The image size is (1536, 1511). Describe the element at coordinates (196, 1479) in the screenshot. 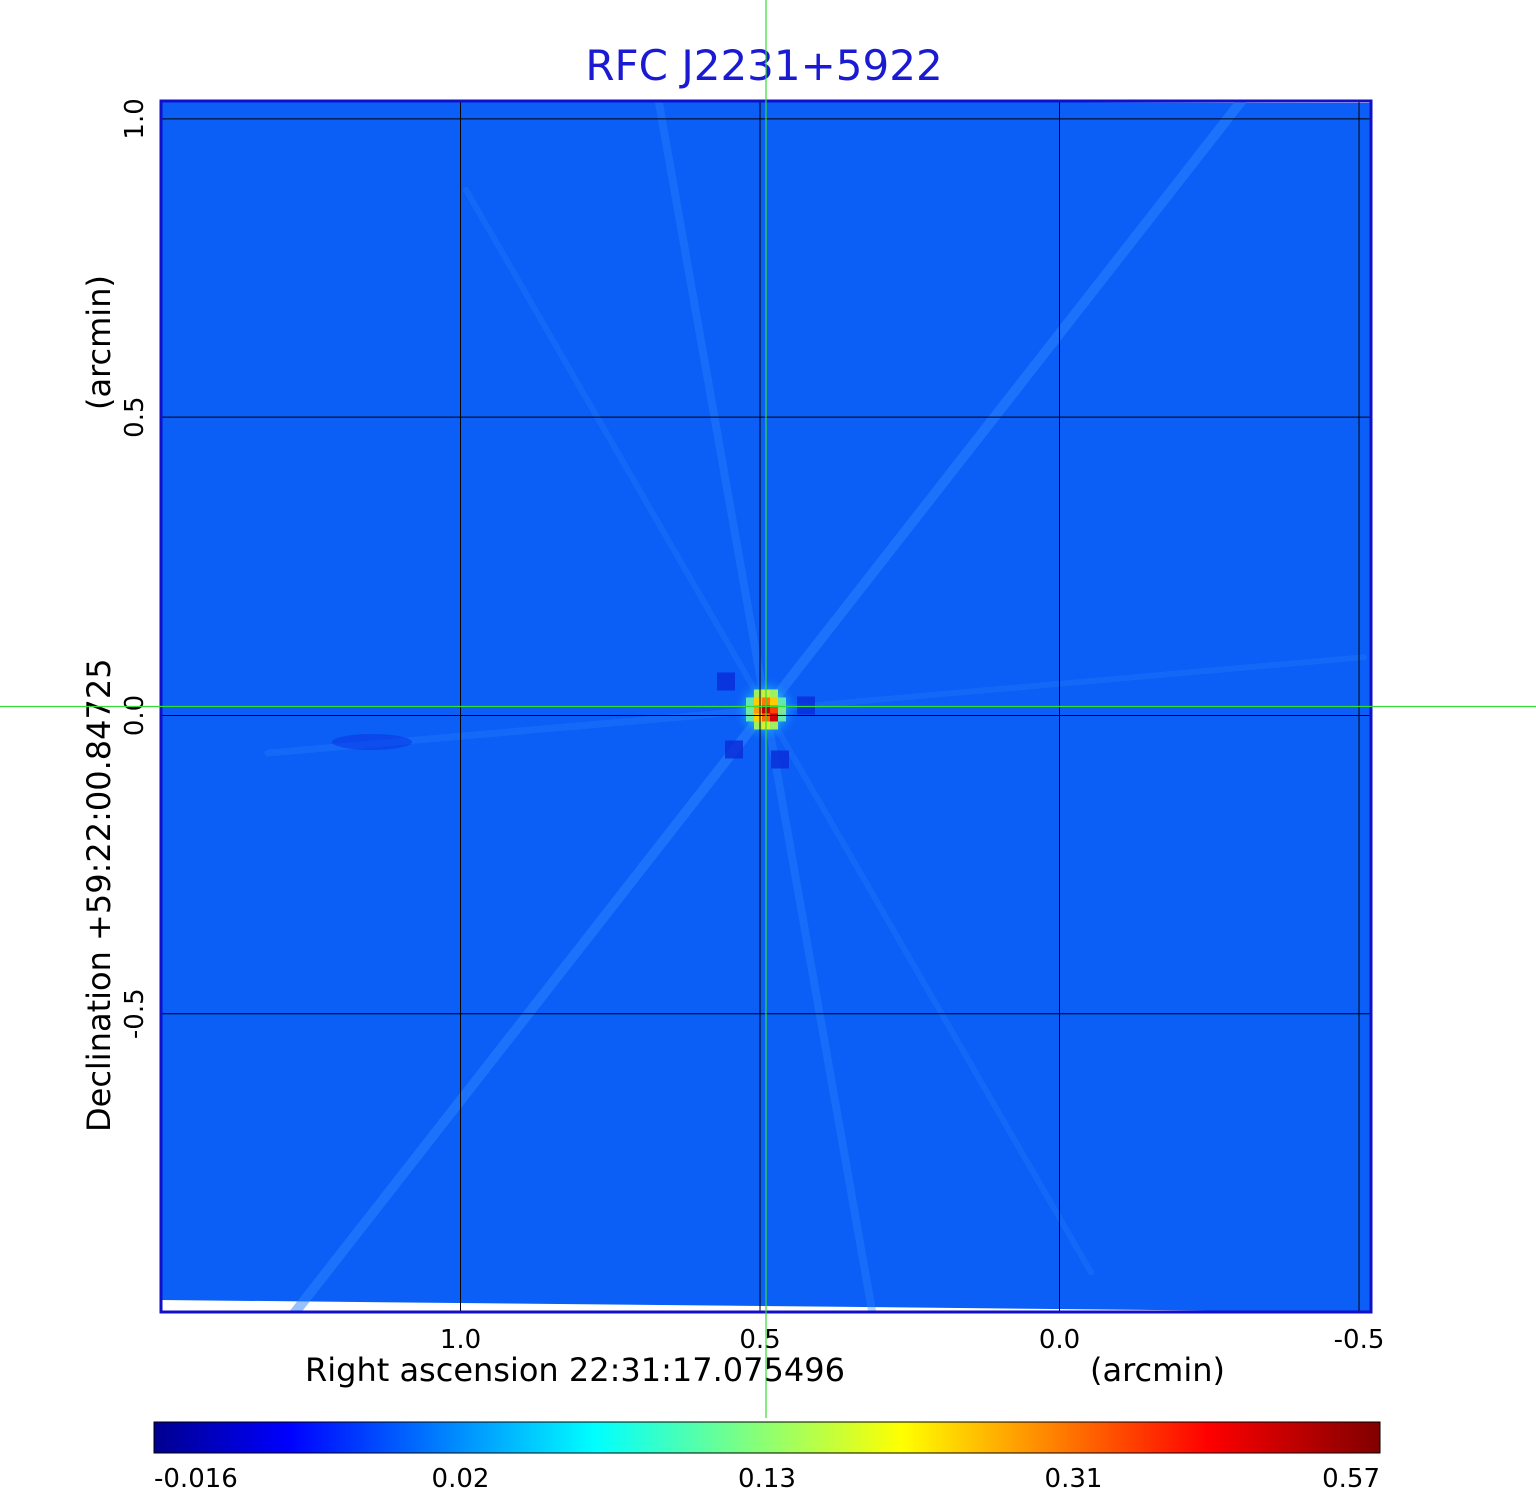

I see `colorbar-tick-label: -0.016` at that location.